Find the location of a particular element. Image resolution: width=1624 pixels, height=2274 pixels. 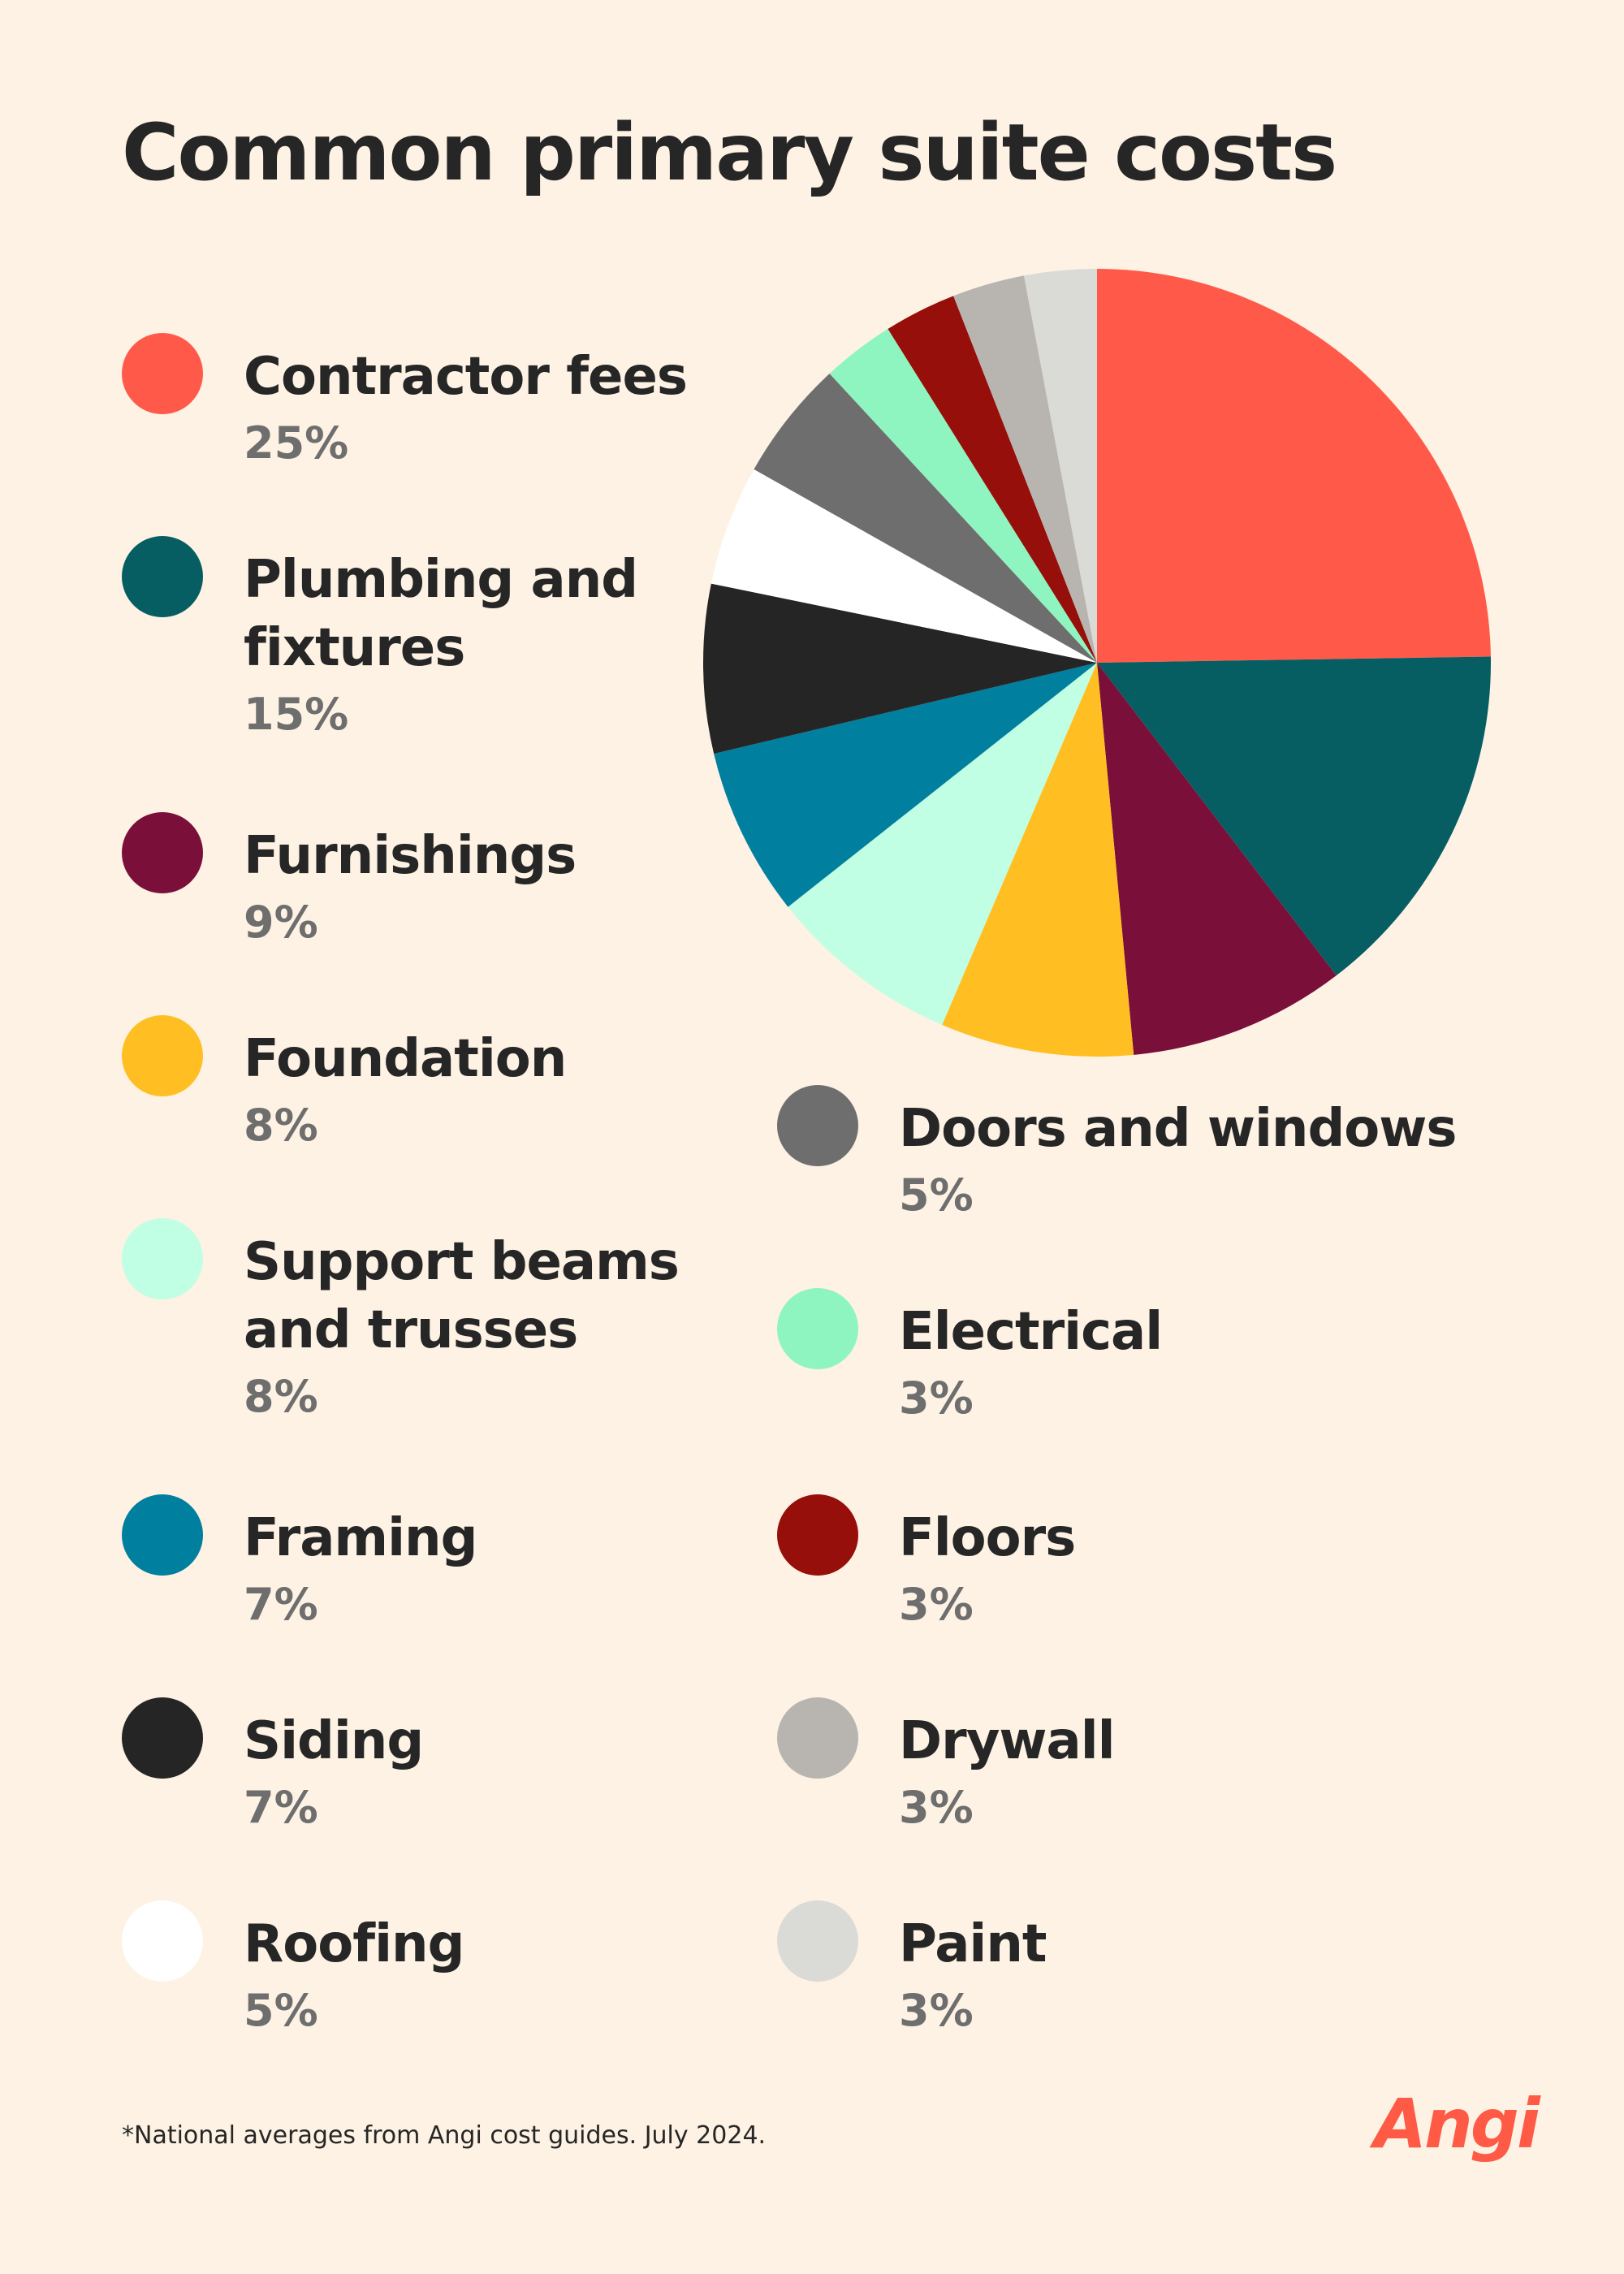

legend-swatch-paint is located at coordinates (818, 1941).